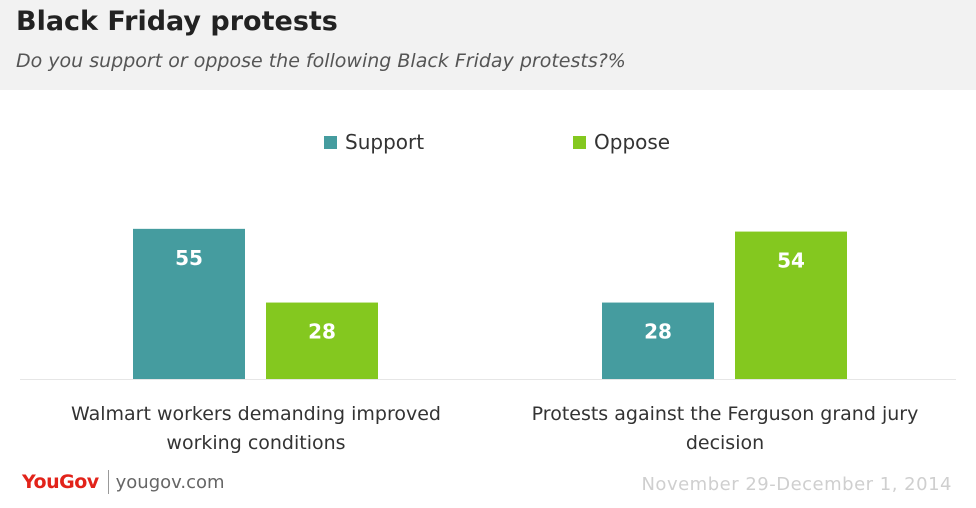  What do you see at coordinates (488, 143) in the screenshot?
I see `chart-legend: Support Oppose` at bounding box center [488, 143].